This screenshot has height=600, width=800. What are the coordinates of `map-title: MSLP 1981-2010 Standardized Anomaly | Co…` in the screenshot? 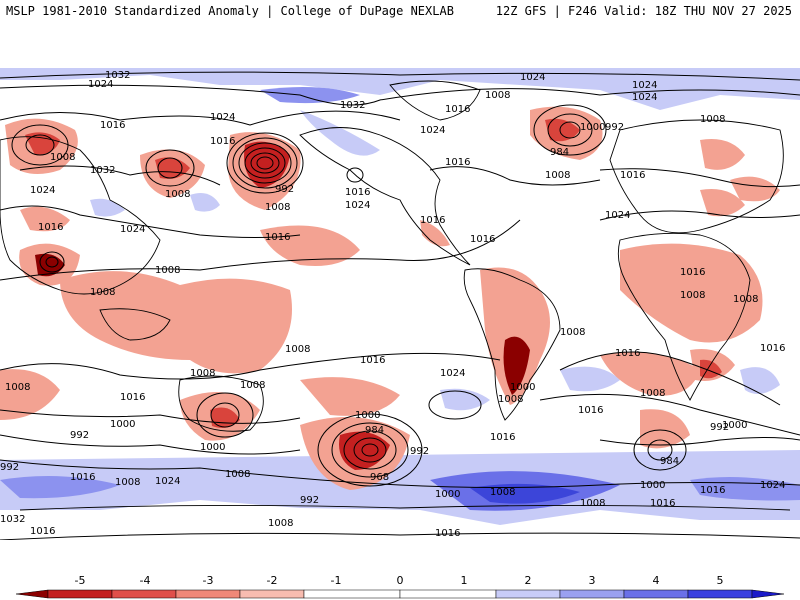 It's located at (230, 11).